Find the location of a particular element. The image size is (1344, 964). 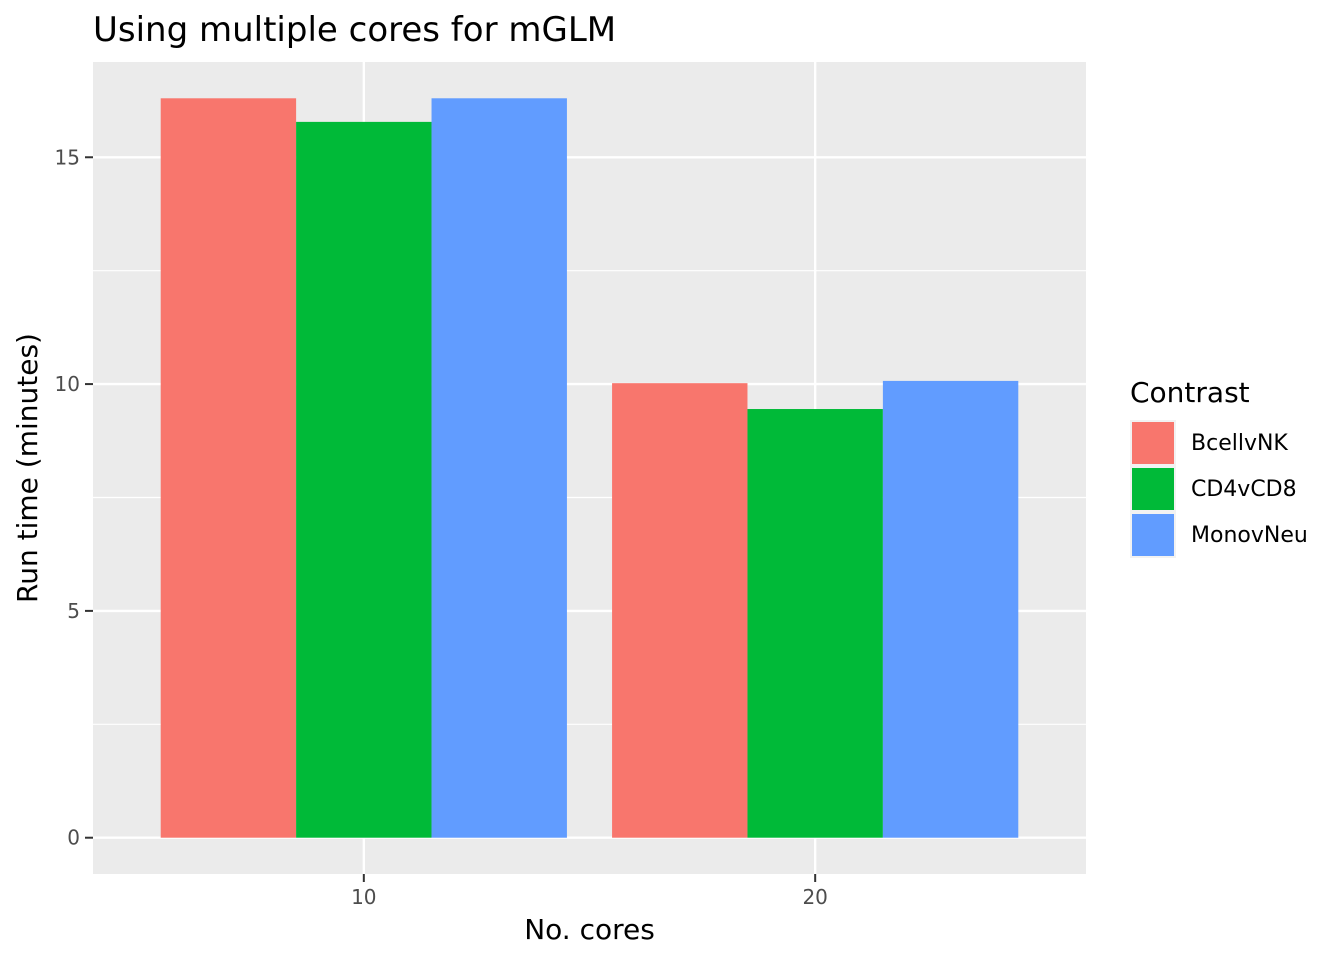

legend-title: Contrast is located at coordinates (1190, 392).